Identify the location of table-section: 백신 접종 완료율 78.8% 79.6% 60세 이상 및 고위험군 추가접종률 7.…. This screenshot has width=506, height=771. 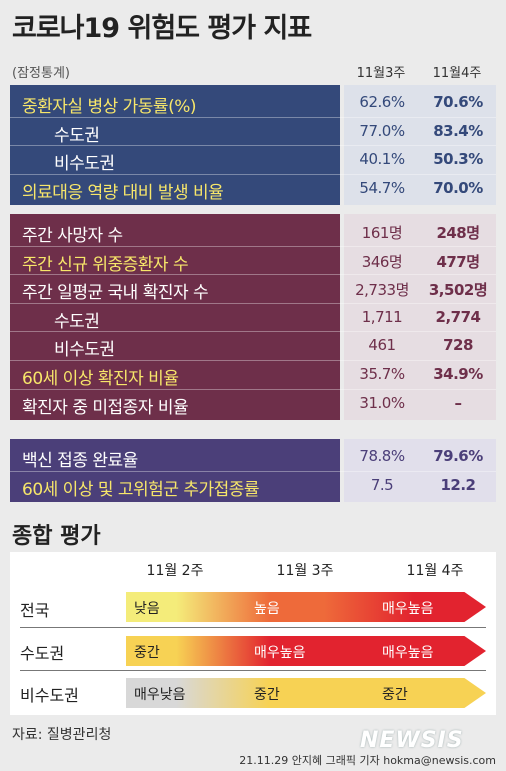
(253, 471).